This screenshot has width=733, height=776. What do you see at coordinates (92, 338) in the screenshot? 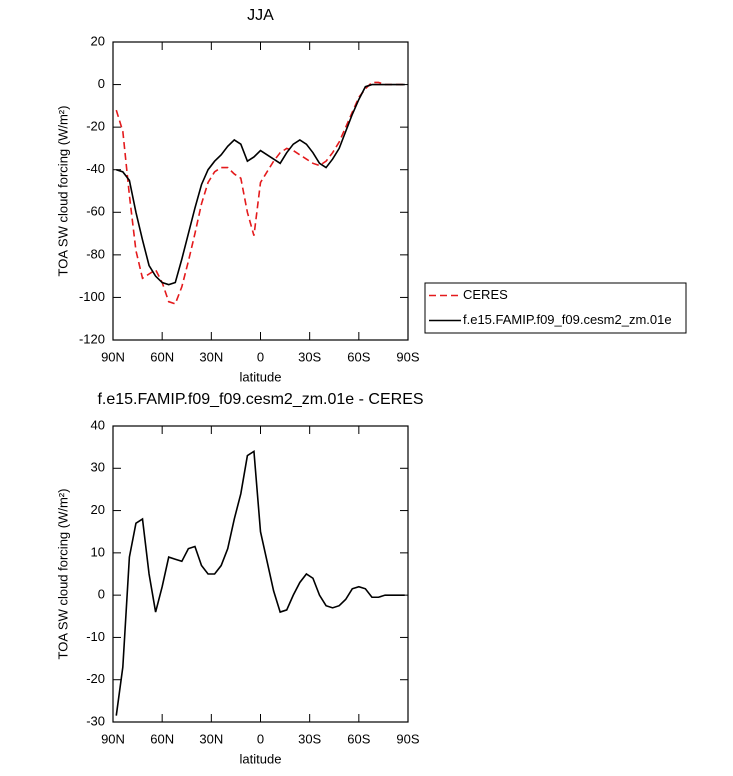
I see `y-tick-label: -120` at bounding box center [92, 338].